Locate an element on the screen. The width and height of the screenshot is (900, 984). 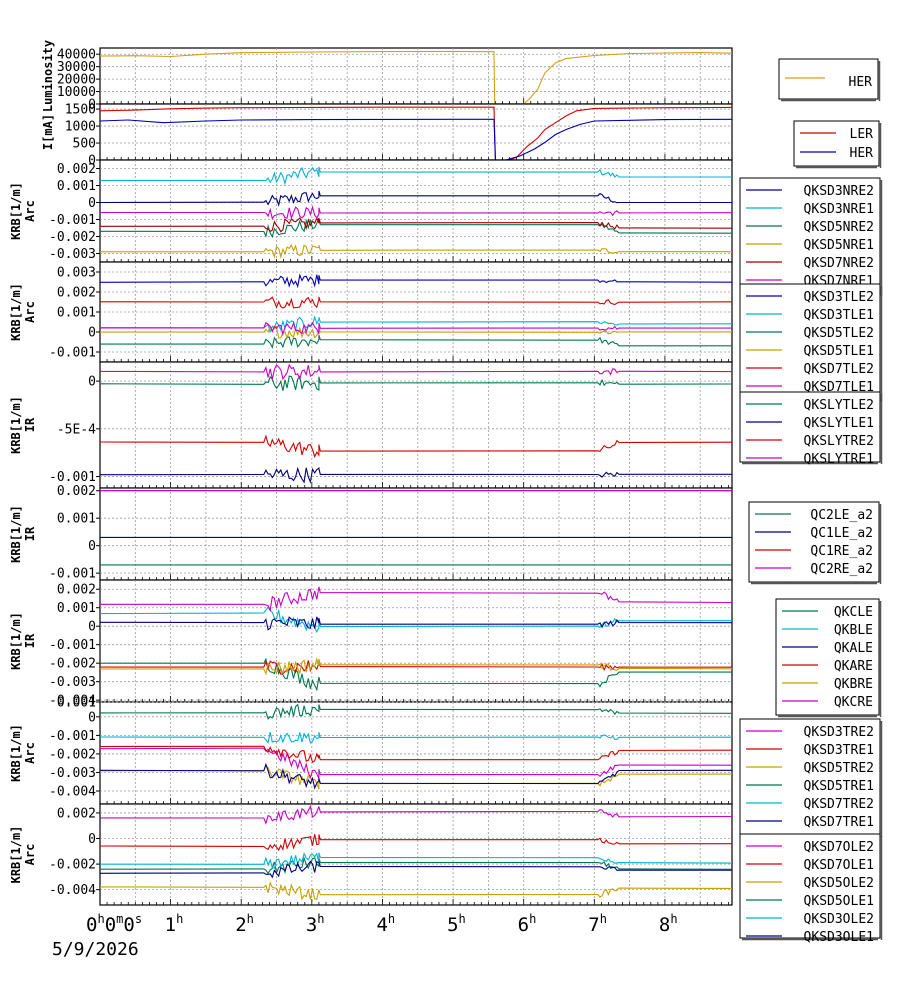
series-line-qkcle is located at coordinates (416, 674).